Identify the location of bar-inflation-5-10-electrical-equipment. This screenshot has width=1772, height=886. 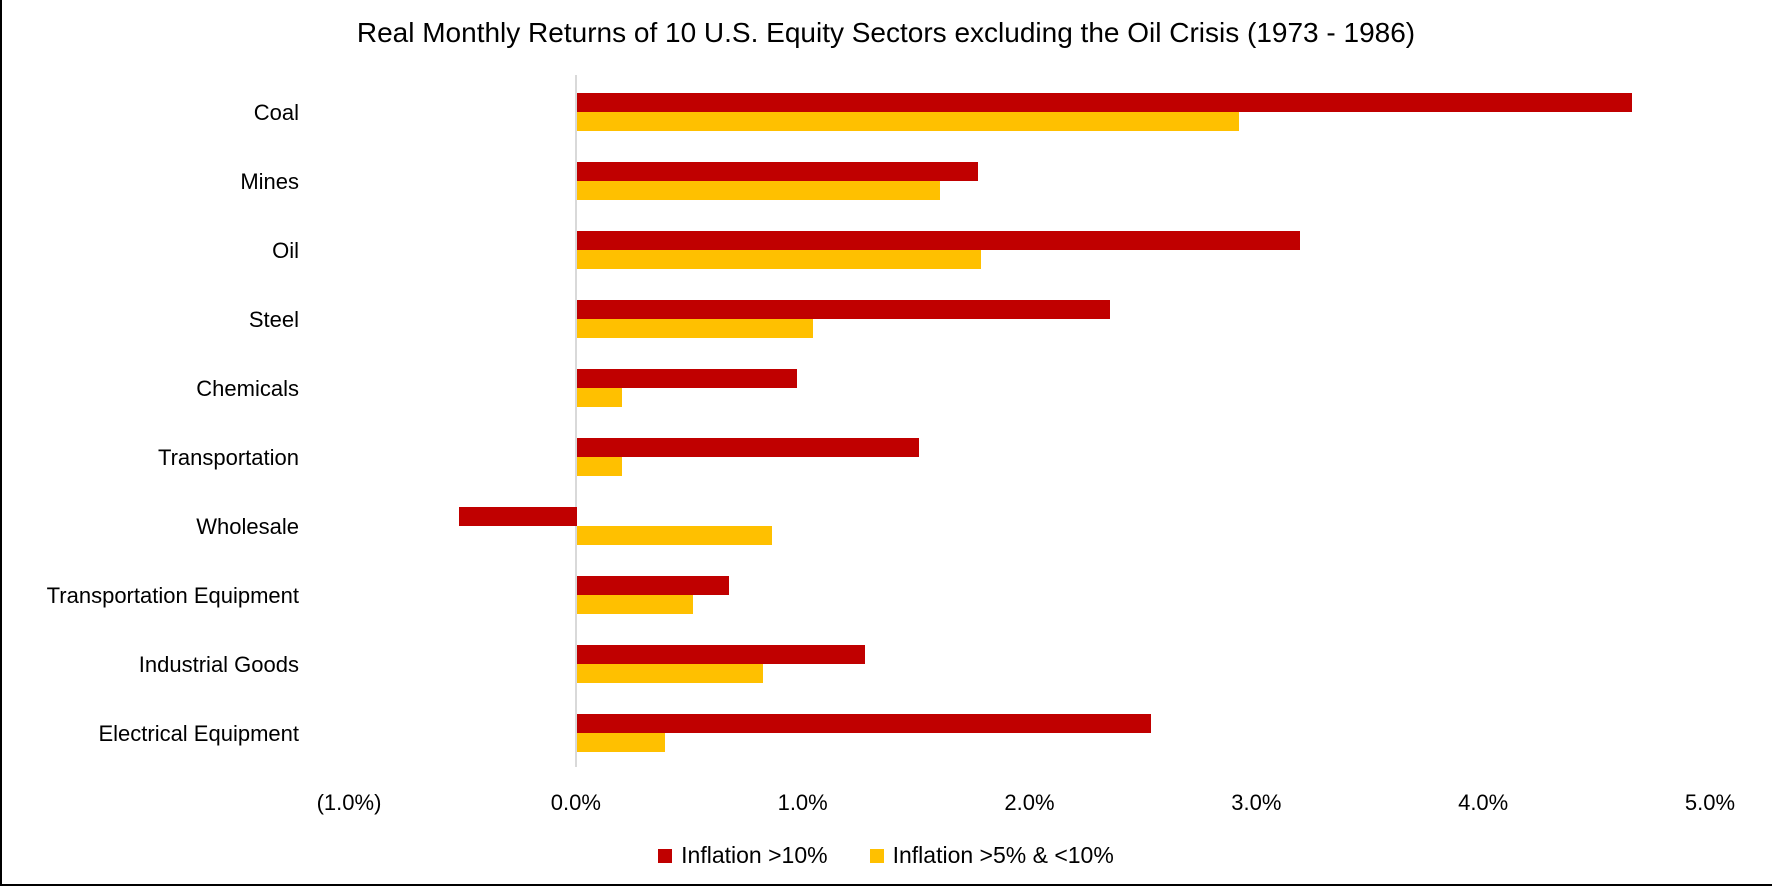
(621, 742).